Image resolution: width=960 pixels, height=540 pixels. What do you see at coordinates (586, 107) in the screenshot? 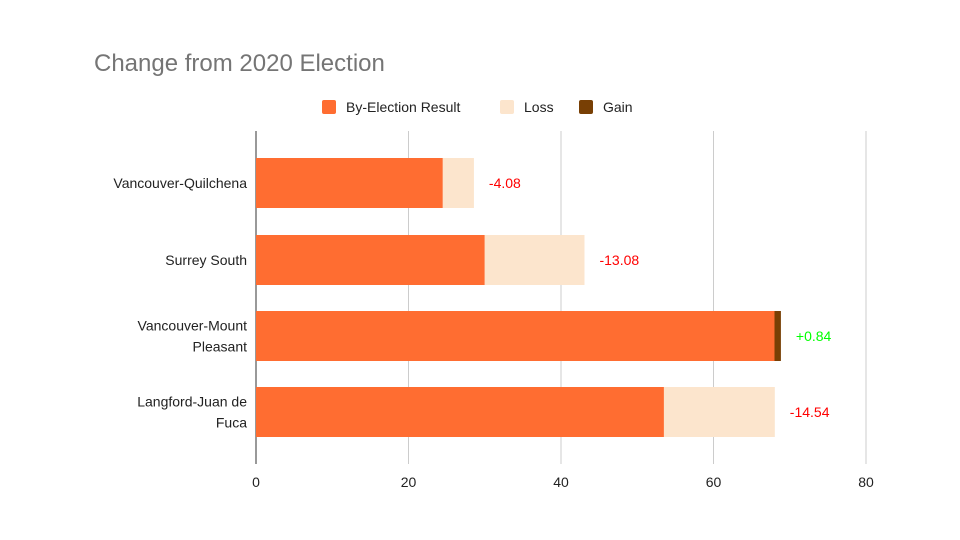
I see `legend-swatch-gain` at bounding box center [586, 107].